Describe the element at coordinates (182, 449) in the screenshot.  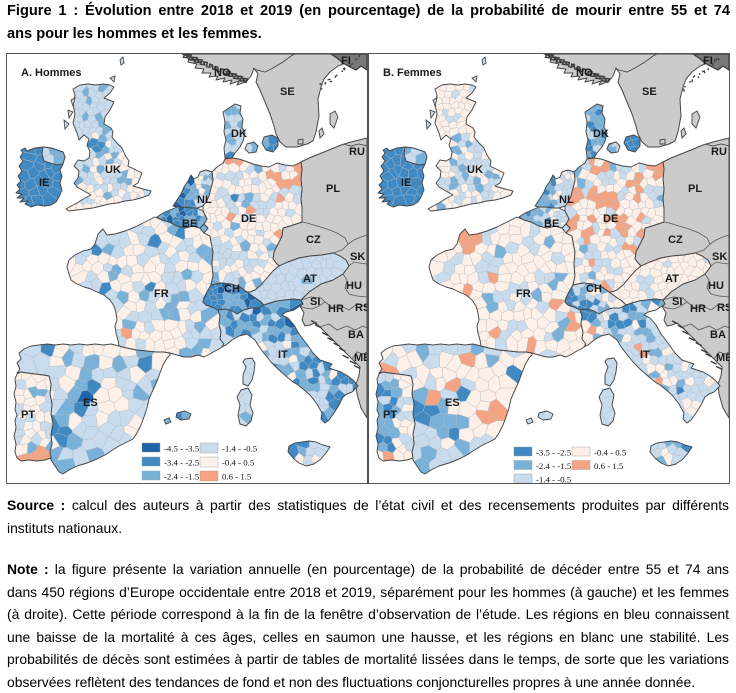
I see `svg-text: -4.5 - -3.5` at that location.